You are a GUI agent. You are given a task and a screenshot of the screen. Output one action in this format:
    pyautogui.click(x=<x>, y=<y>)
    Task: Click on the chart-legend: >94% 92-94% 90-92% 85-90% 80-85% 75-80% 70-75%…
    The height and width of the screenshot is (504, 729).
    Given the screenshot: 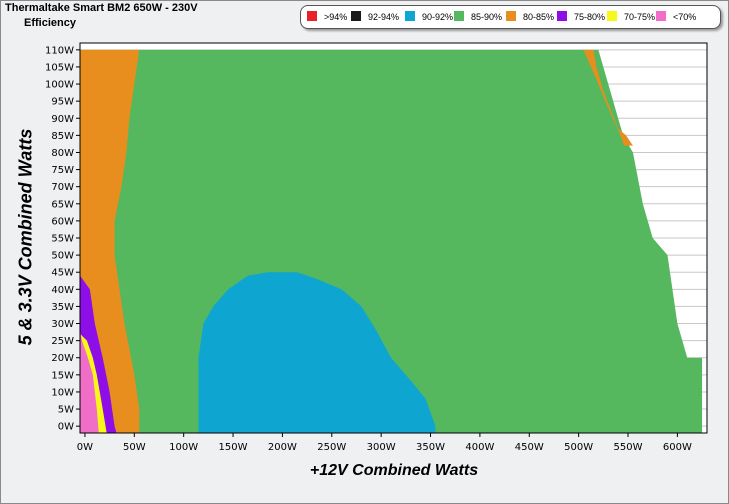 What is the action you would take?
    pyautogui.click(x=510, y=17)
    